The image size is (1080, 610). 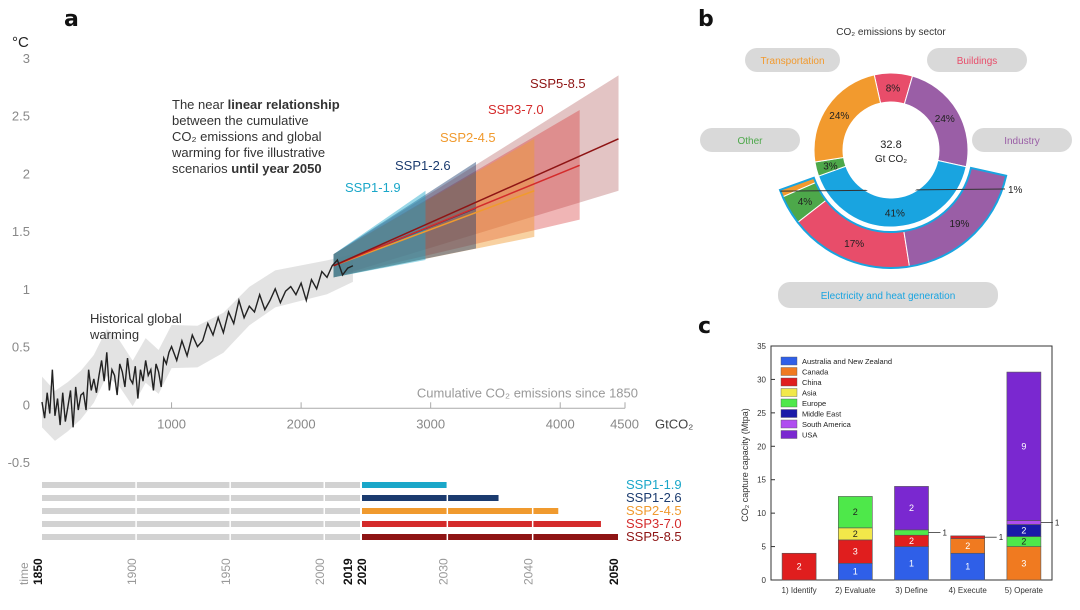 I want to click on annotation-bold: linear relationship, so click(x=284, y=104).